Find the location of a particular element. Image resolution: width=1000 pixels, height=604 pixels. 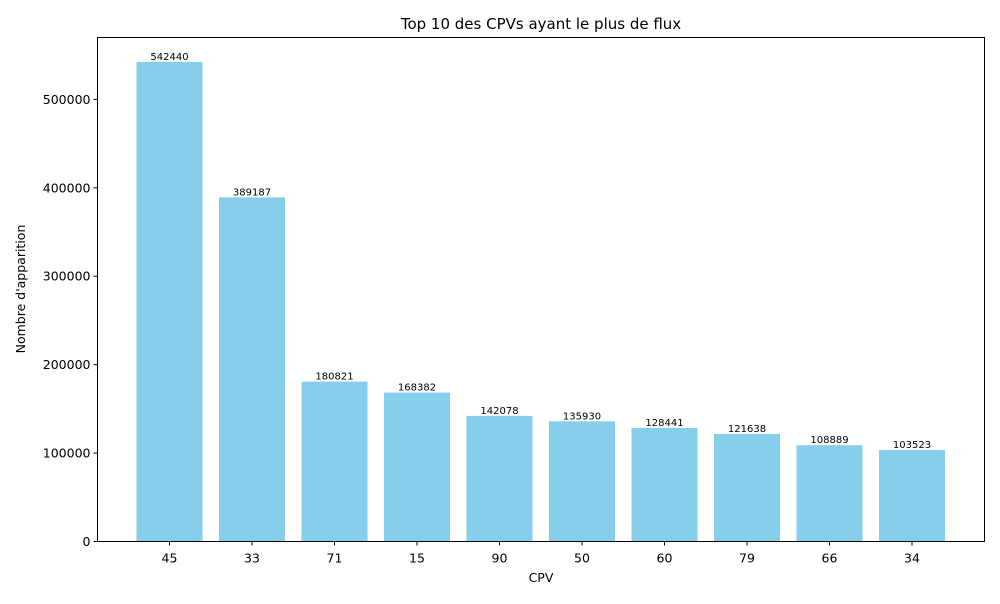

y-axis-label: Nombre d'apparition is located at coordinates (20, 289).